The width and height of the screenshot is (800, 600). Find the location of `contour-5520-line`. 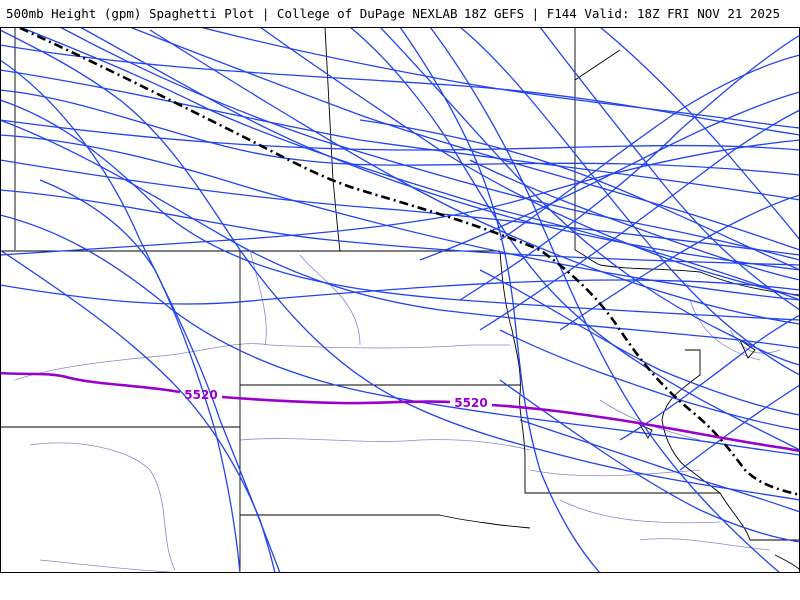

contour-5520-line is located at coordinates (400, 412).